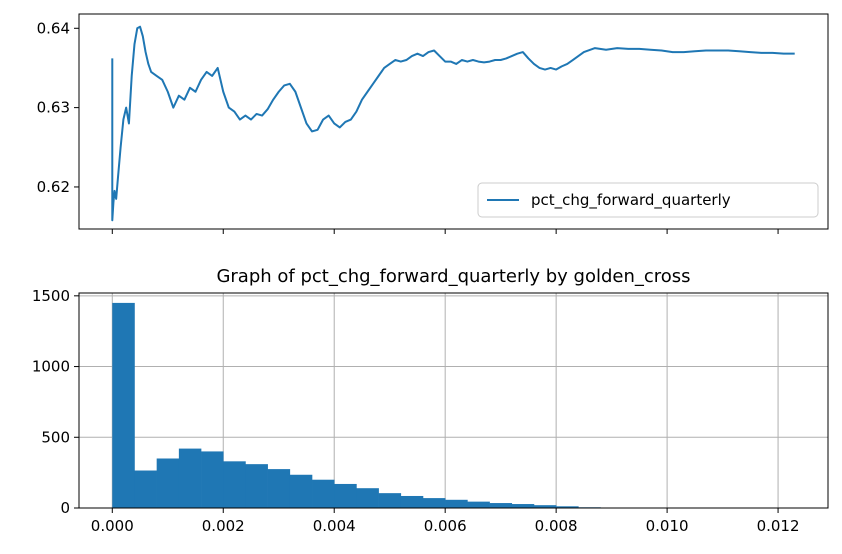 The height and width of the screenshot is (554, 842). I want to click on y-tick-label: 0.62, so click(53, 187).